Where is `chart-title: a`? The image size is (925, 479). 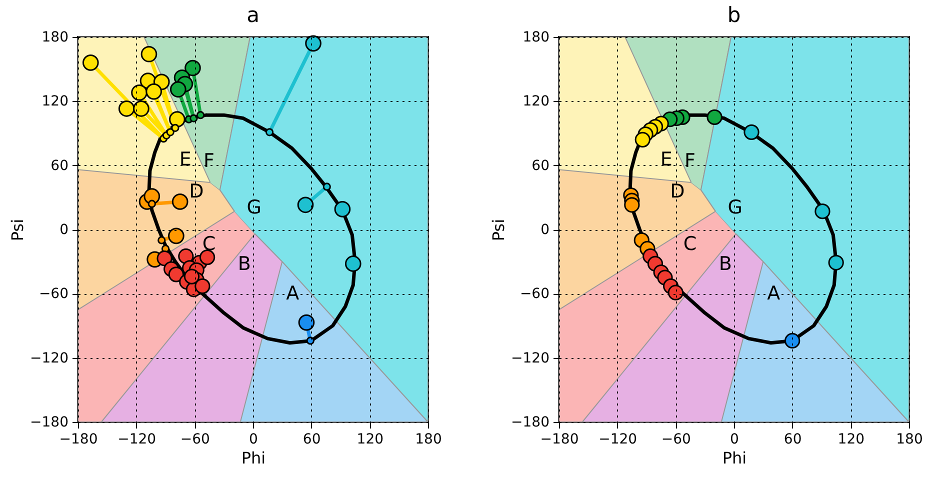 chart-title: a is located at coordinates (253, 15).